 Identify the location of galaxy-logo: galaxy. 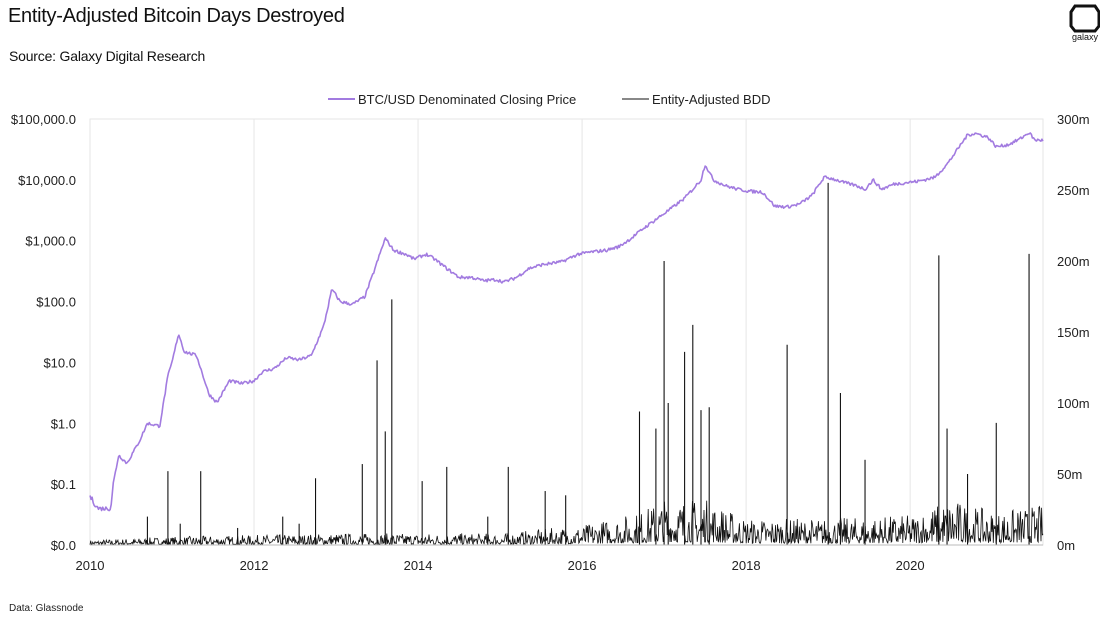
(1084, 24).